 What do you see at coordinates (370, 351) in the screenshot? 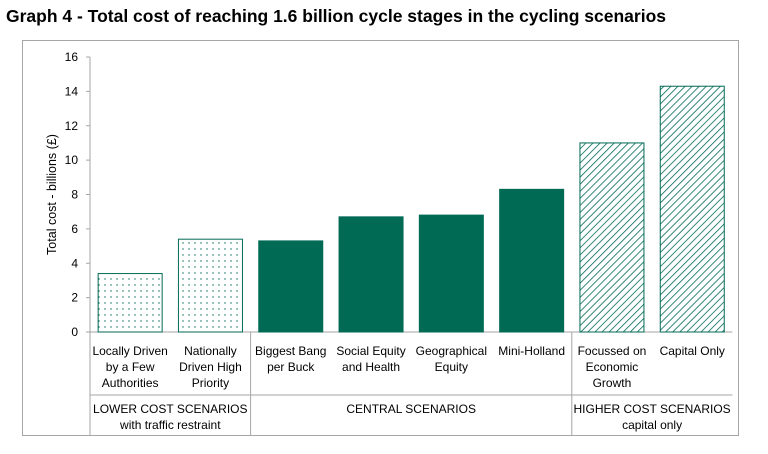
I see `category-label: Social Equity` at bounding box center [370, 351].